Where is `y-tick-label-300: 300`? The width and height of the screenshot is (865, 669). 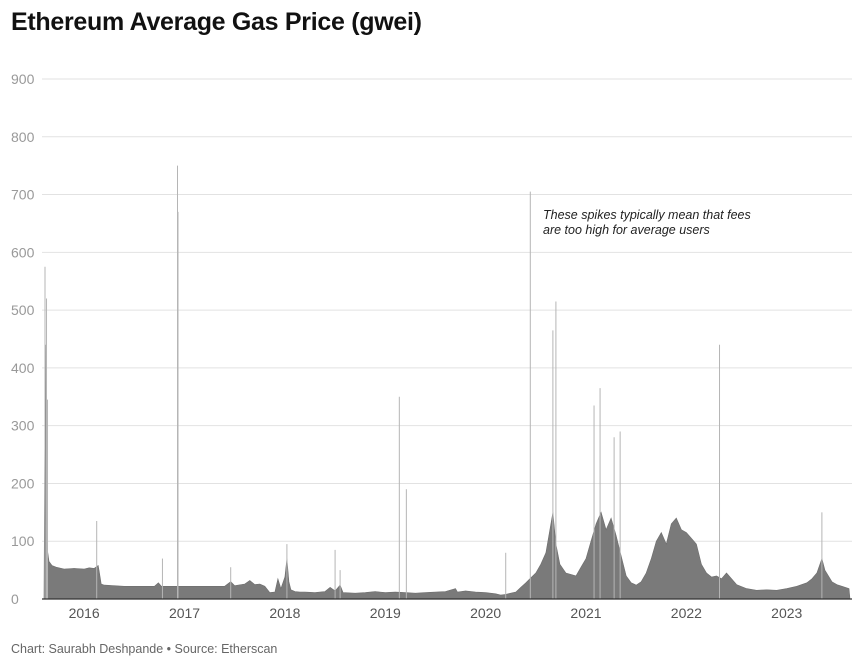 y-tick-label-300: 300 is located at coordinates (23, 426).